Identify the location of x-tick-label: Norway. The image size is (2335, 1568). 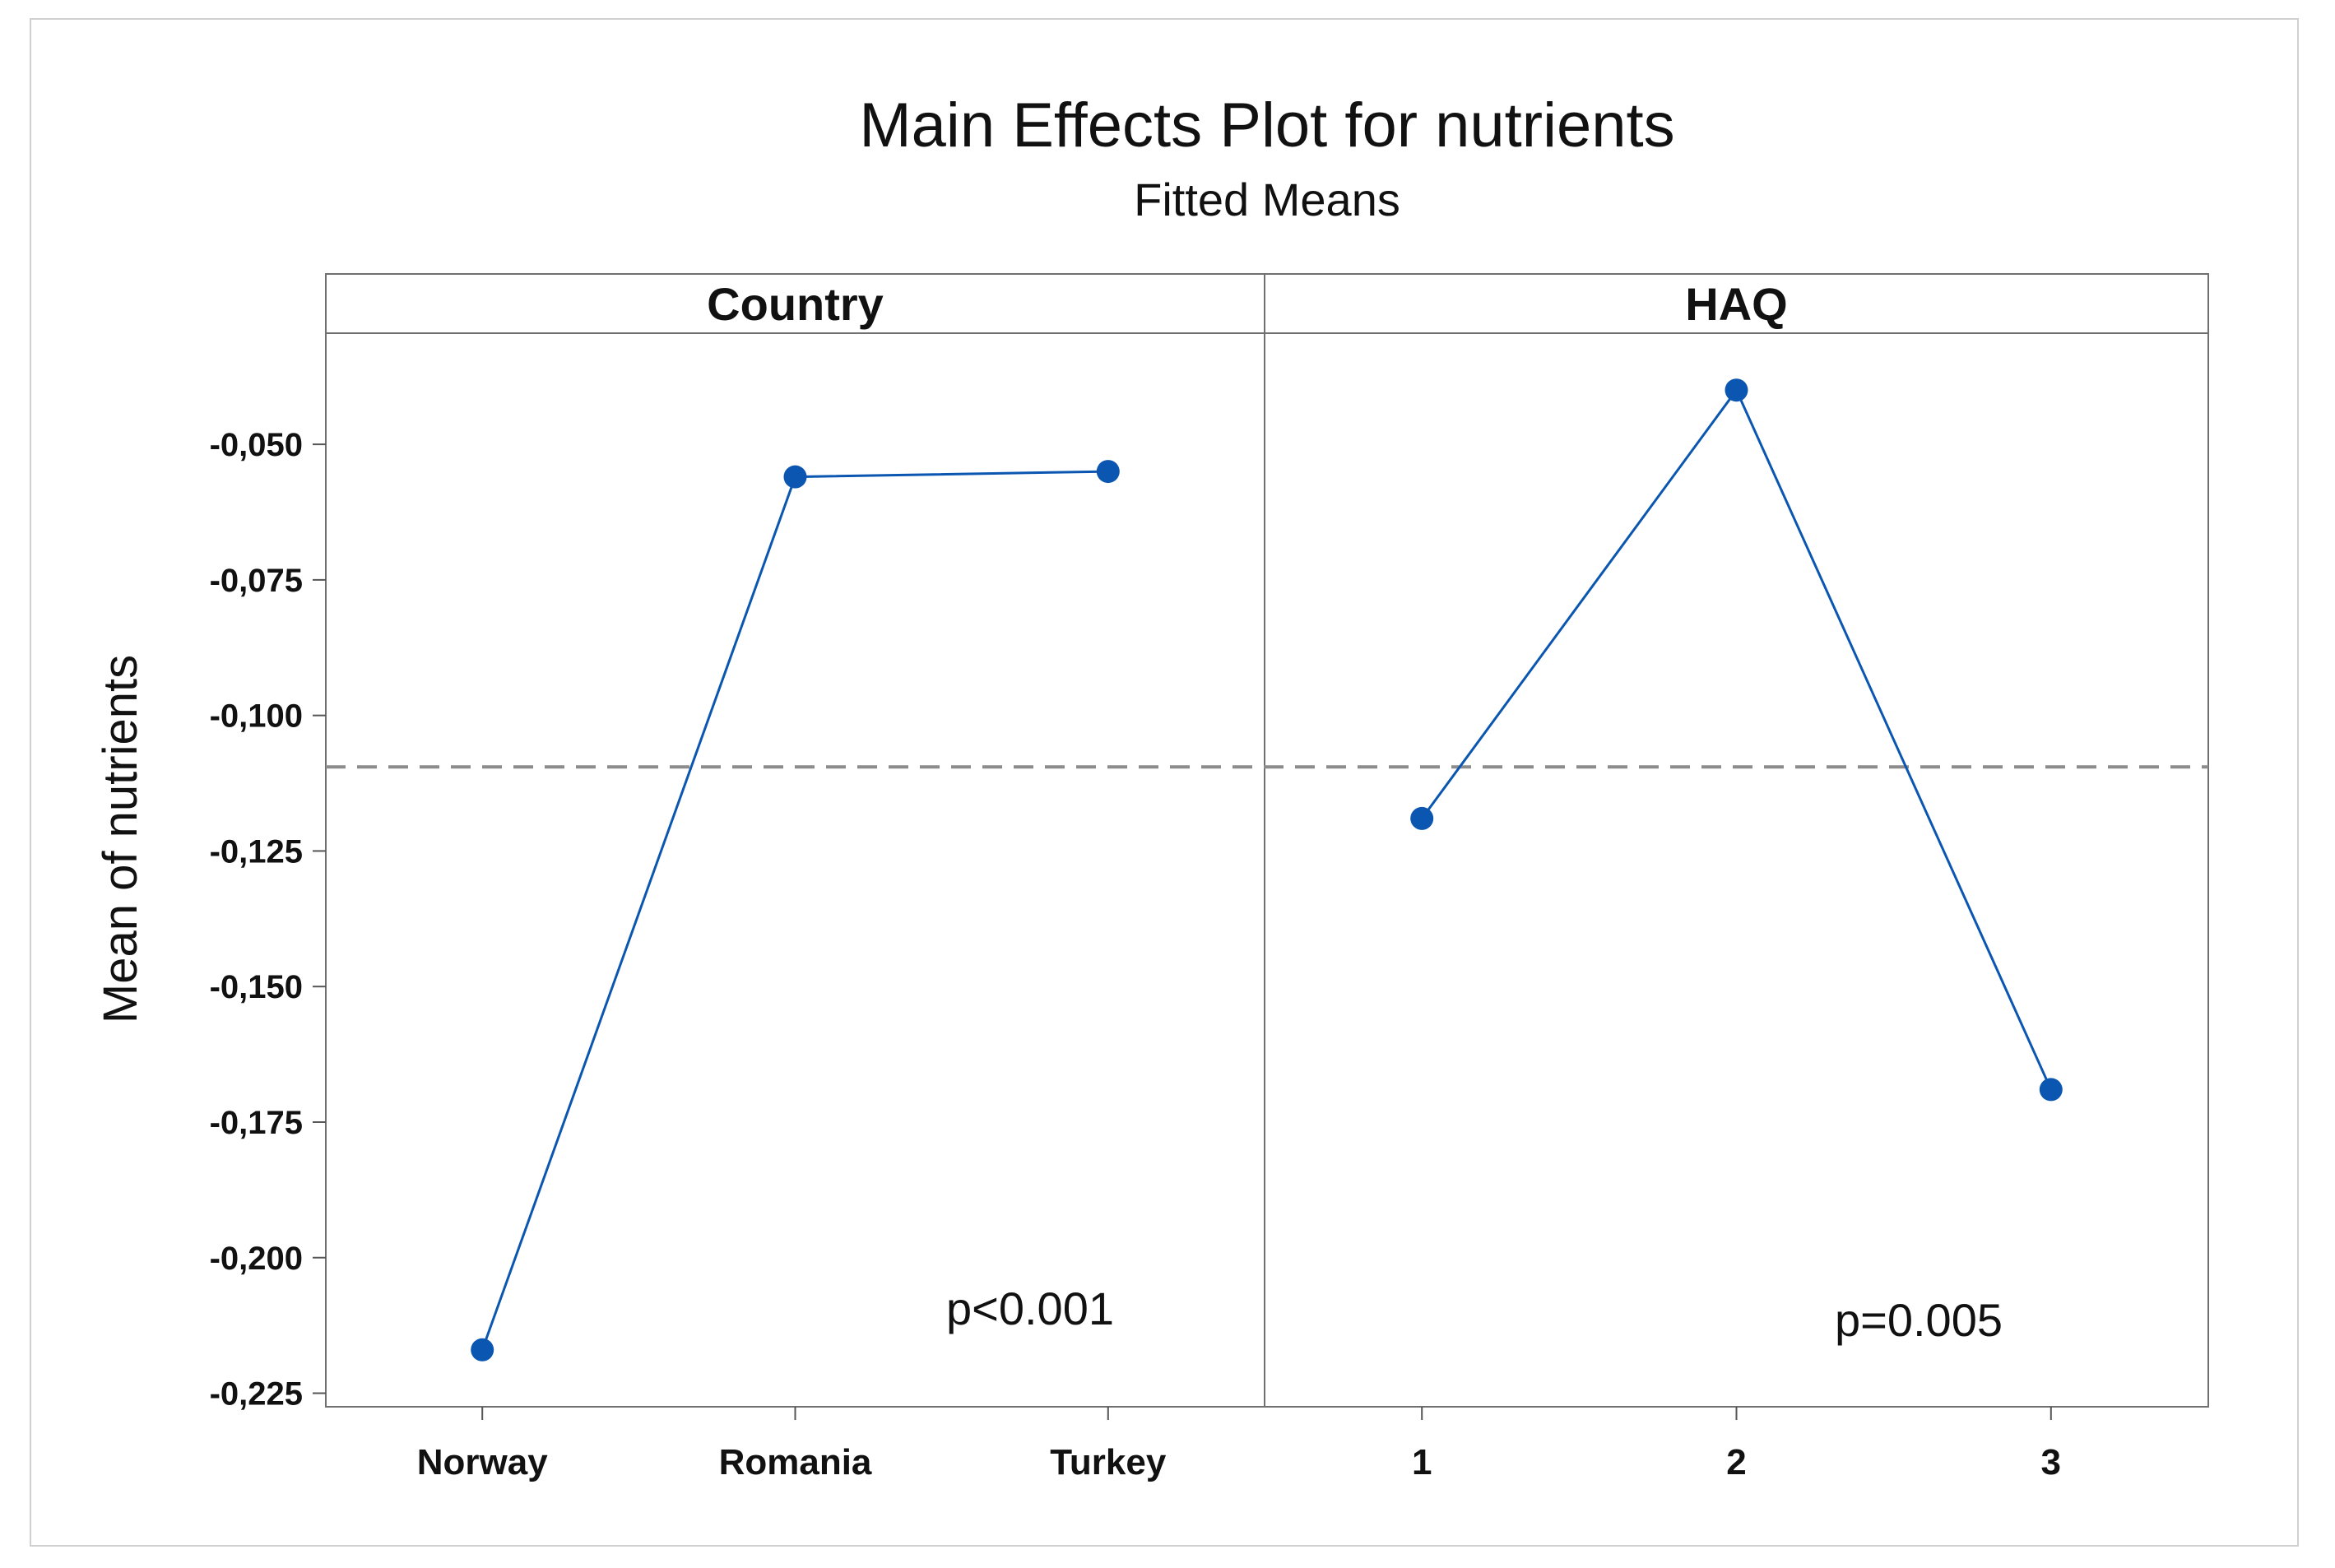
(483, 1462).